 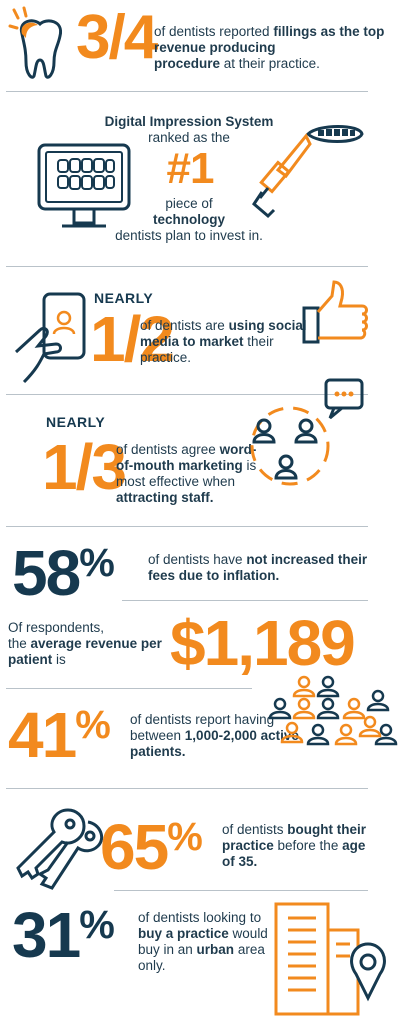 What do you see at coordinates (189, 137) in the screenshot?
I see `ranked-text: ranked as the` at bounding box center [189, 137].